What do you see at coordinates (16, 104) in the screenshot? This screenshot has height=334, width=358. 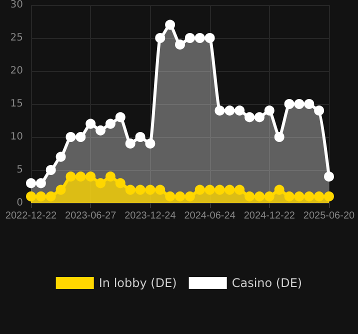 I see `y-tick-label: 15` at bounding box center [16, 104].